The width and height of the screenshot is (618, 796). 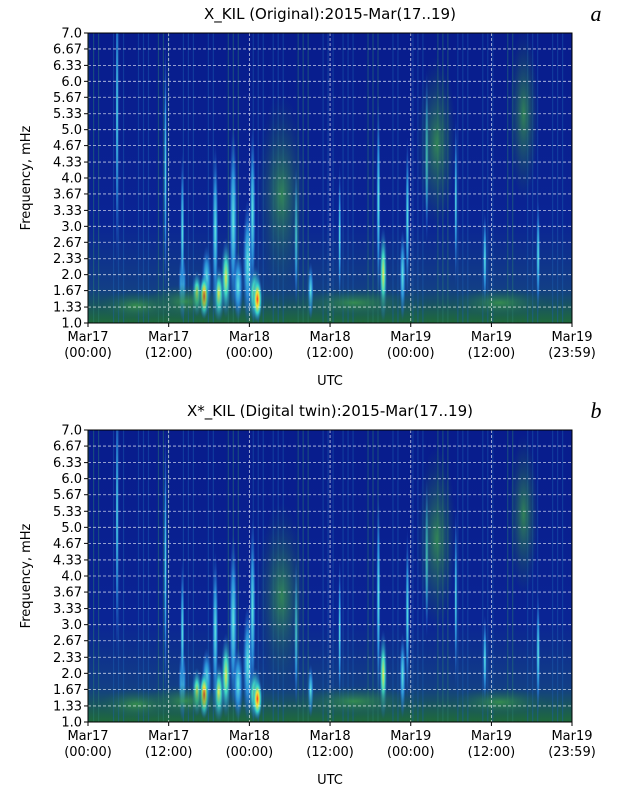 What do you see at coordinates (67, 194) in the screenshot?
I see `y-tick-label: 3.67` at bounding box center [67, 194].